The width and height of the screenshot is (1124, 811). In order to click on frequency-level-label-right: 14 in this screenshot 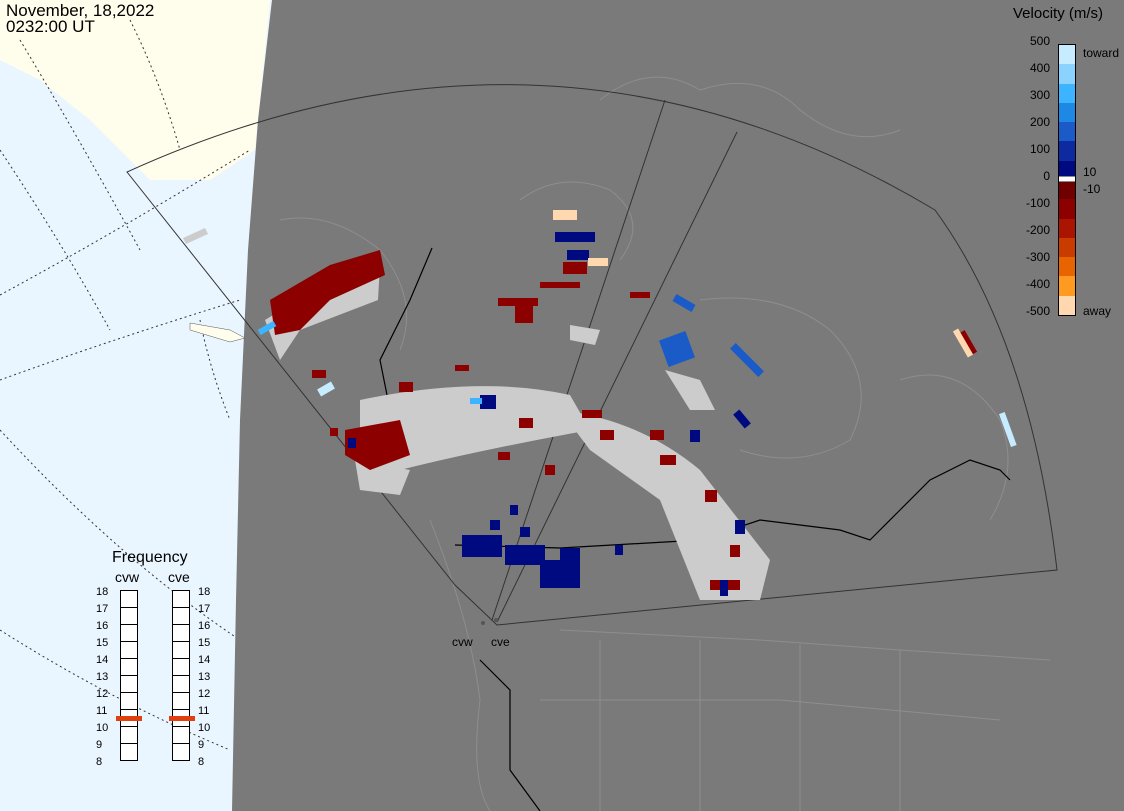, I will do `click(204, 660)`.